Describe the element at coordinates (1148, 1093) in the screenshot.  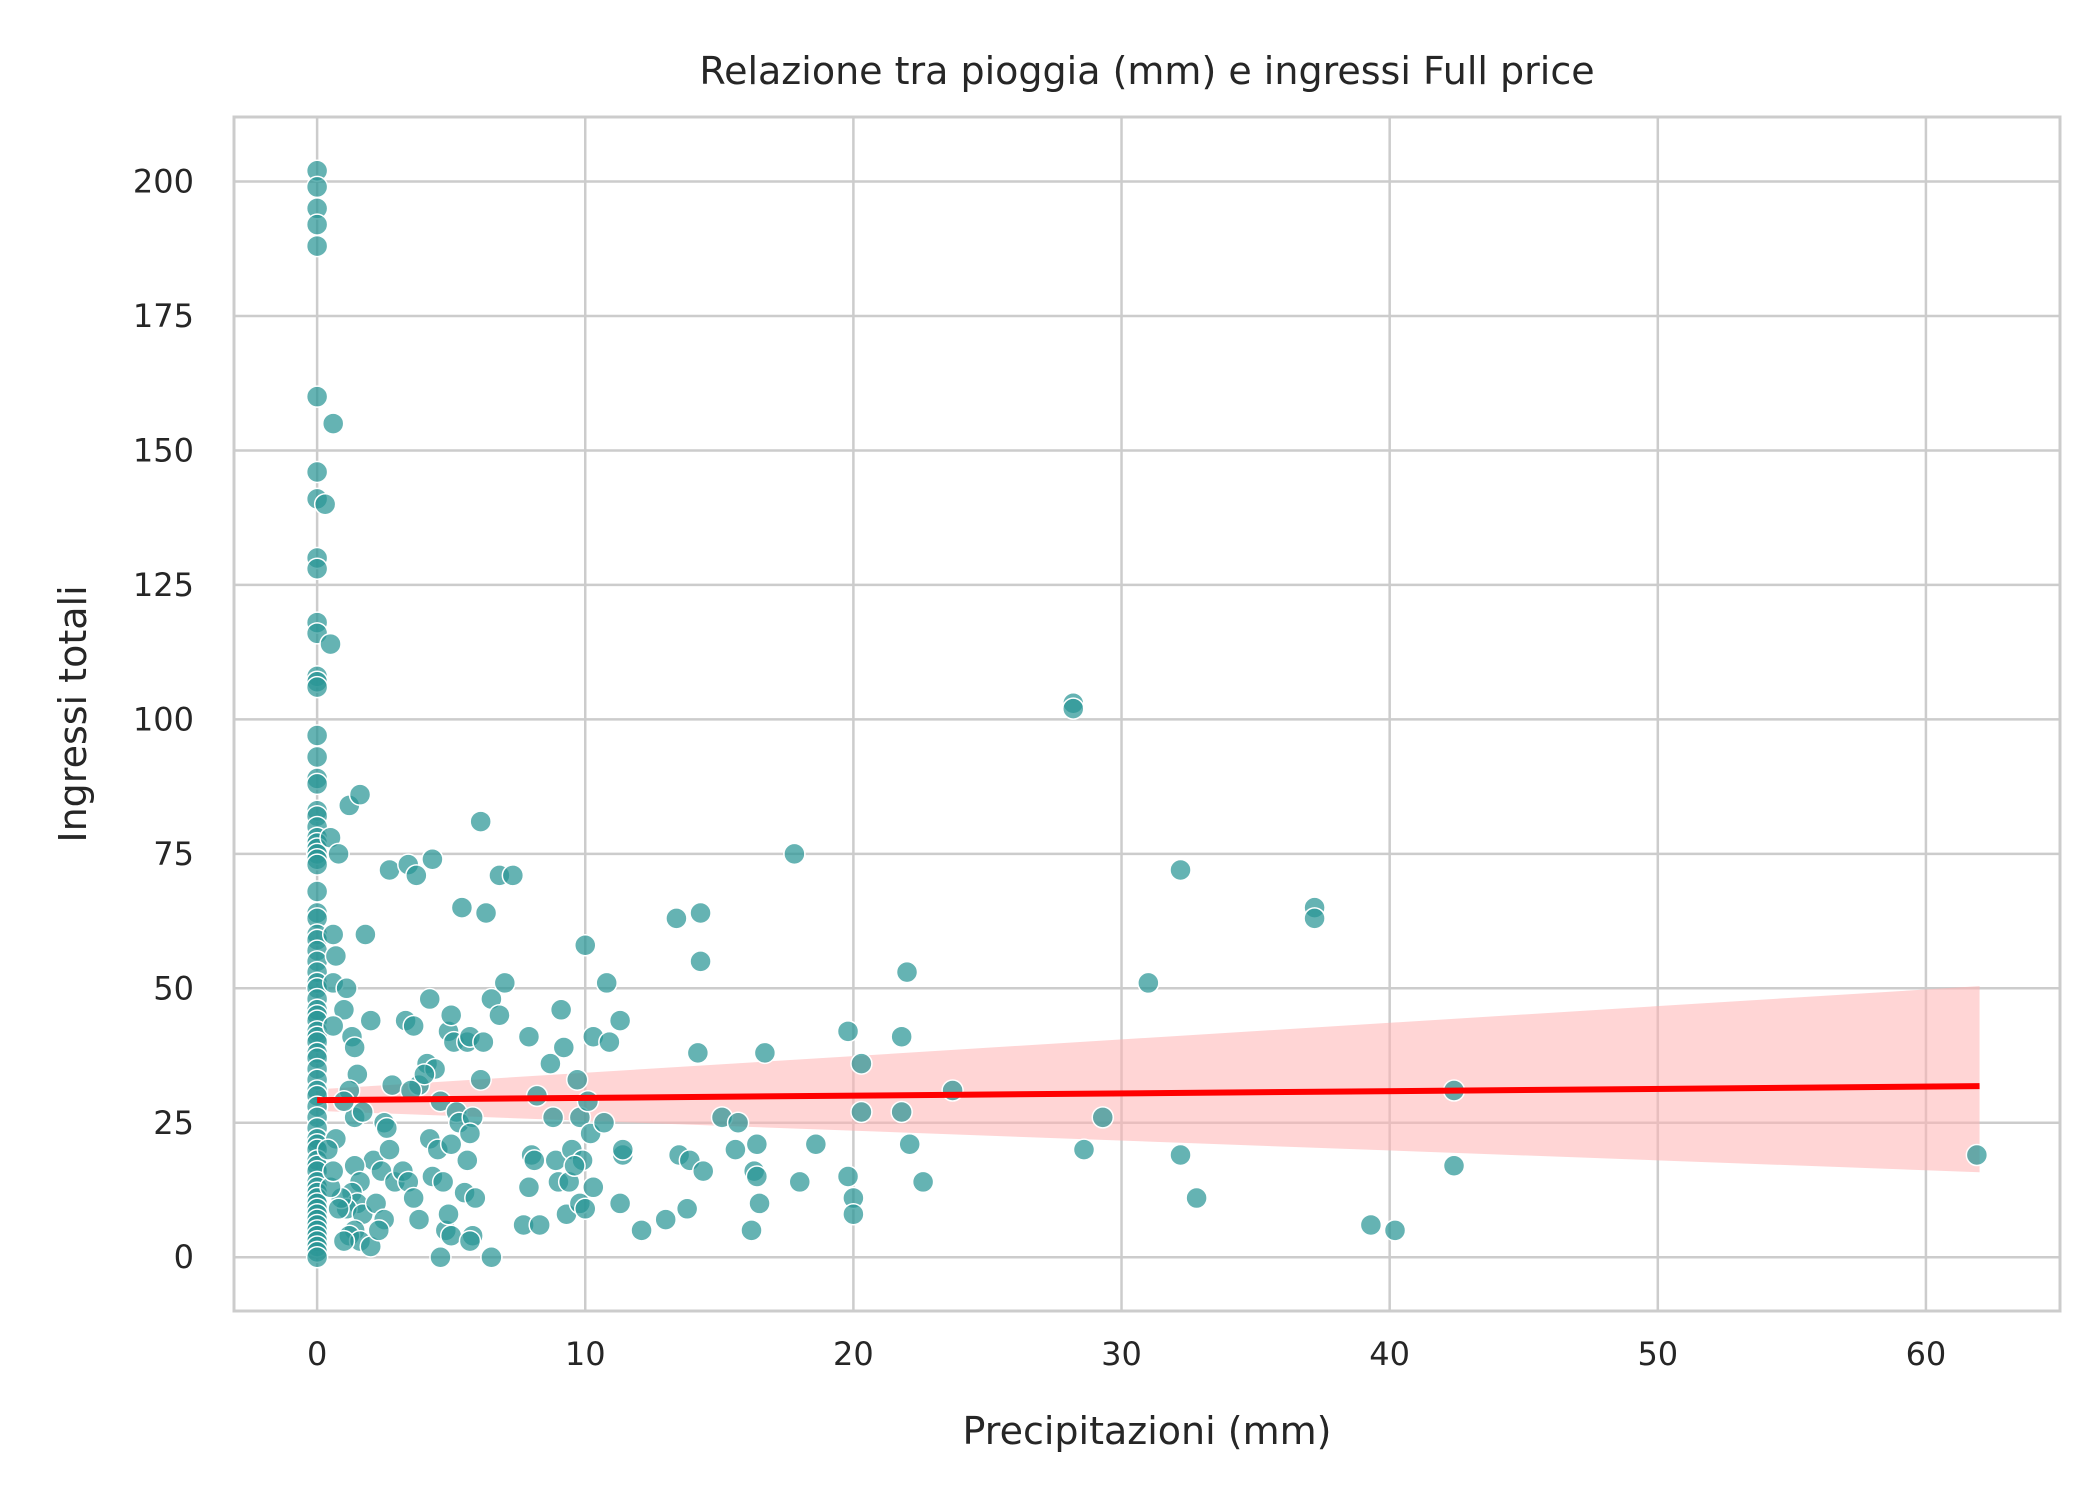
I see `regression-line` at that location.